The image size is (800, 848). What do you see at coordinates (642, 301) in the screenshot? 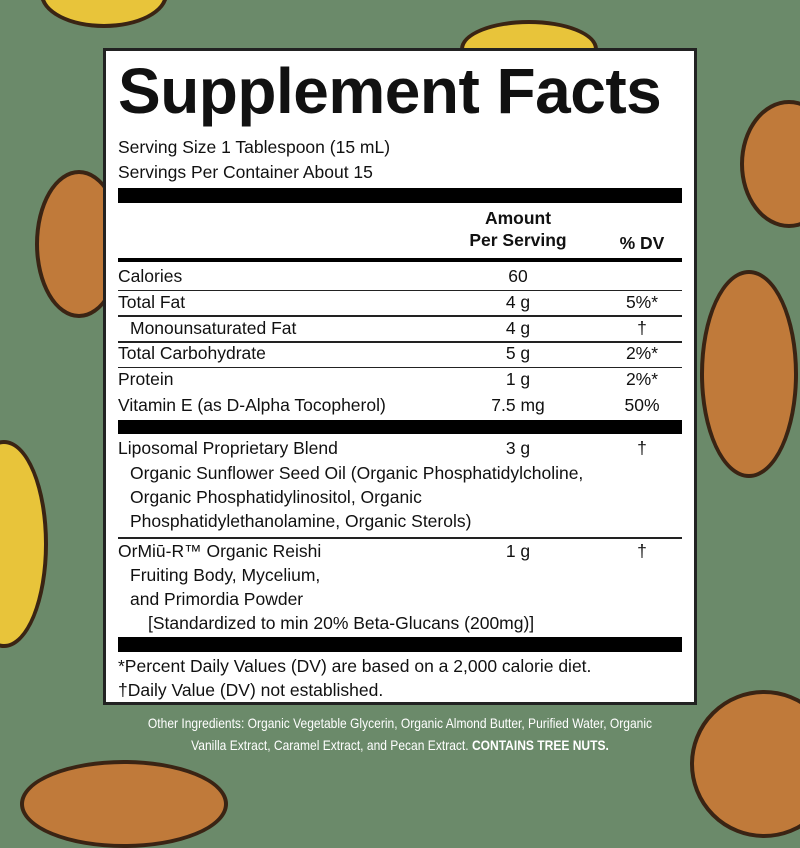
I see `nutrient-dv: 5%*` at bounding box center [642, 301].